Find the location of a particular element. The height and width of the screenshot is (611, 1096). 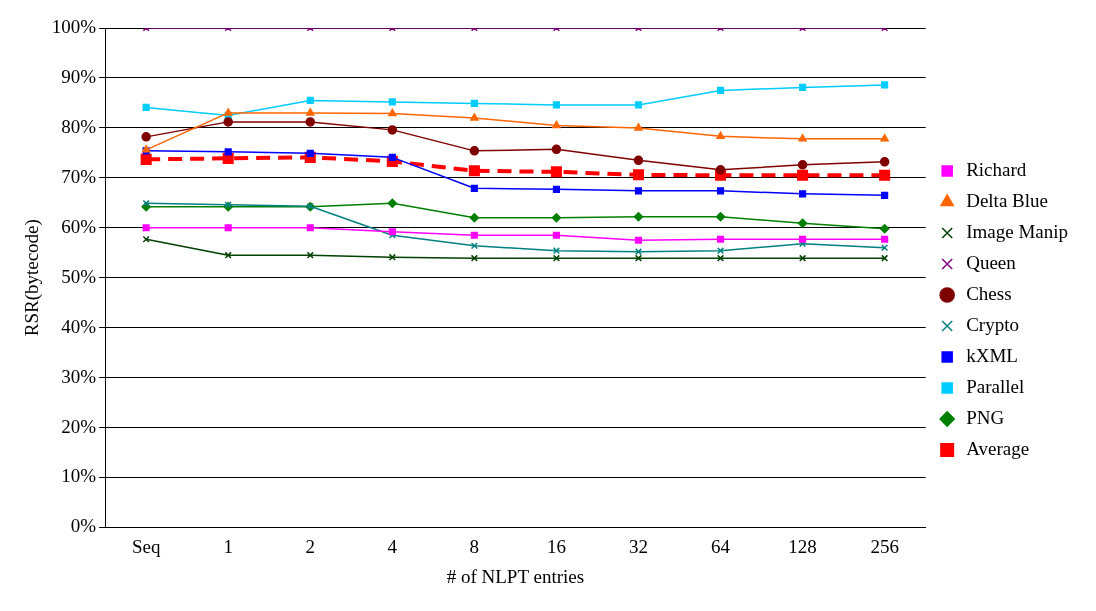

y-tick-label: 100% is located at coordinates (74, 26).